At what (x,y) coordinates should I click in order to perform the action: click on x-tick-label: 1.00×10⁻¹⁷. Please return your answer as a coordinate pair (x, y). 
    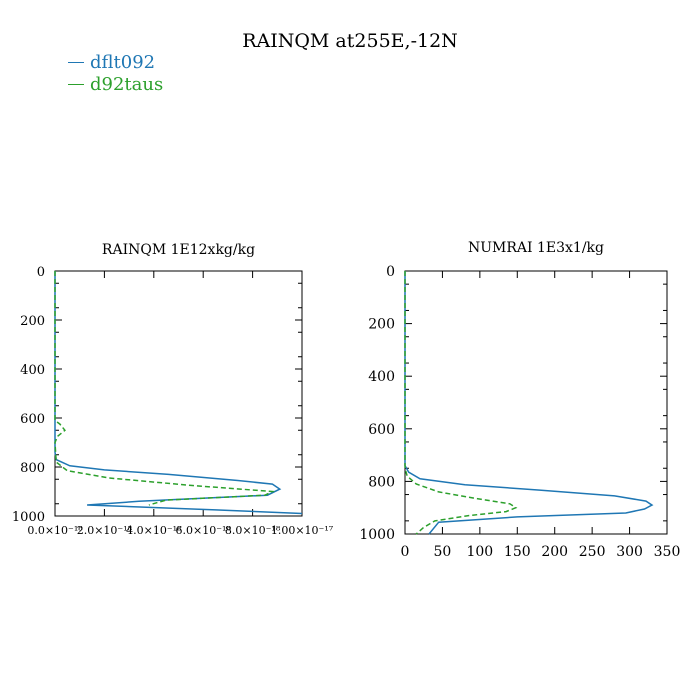
    Looking at the image, I should click on (302, 530).